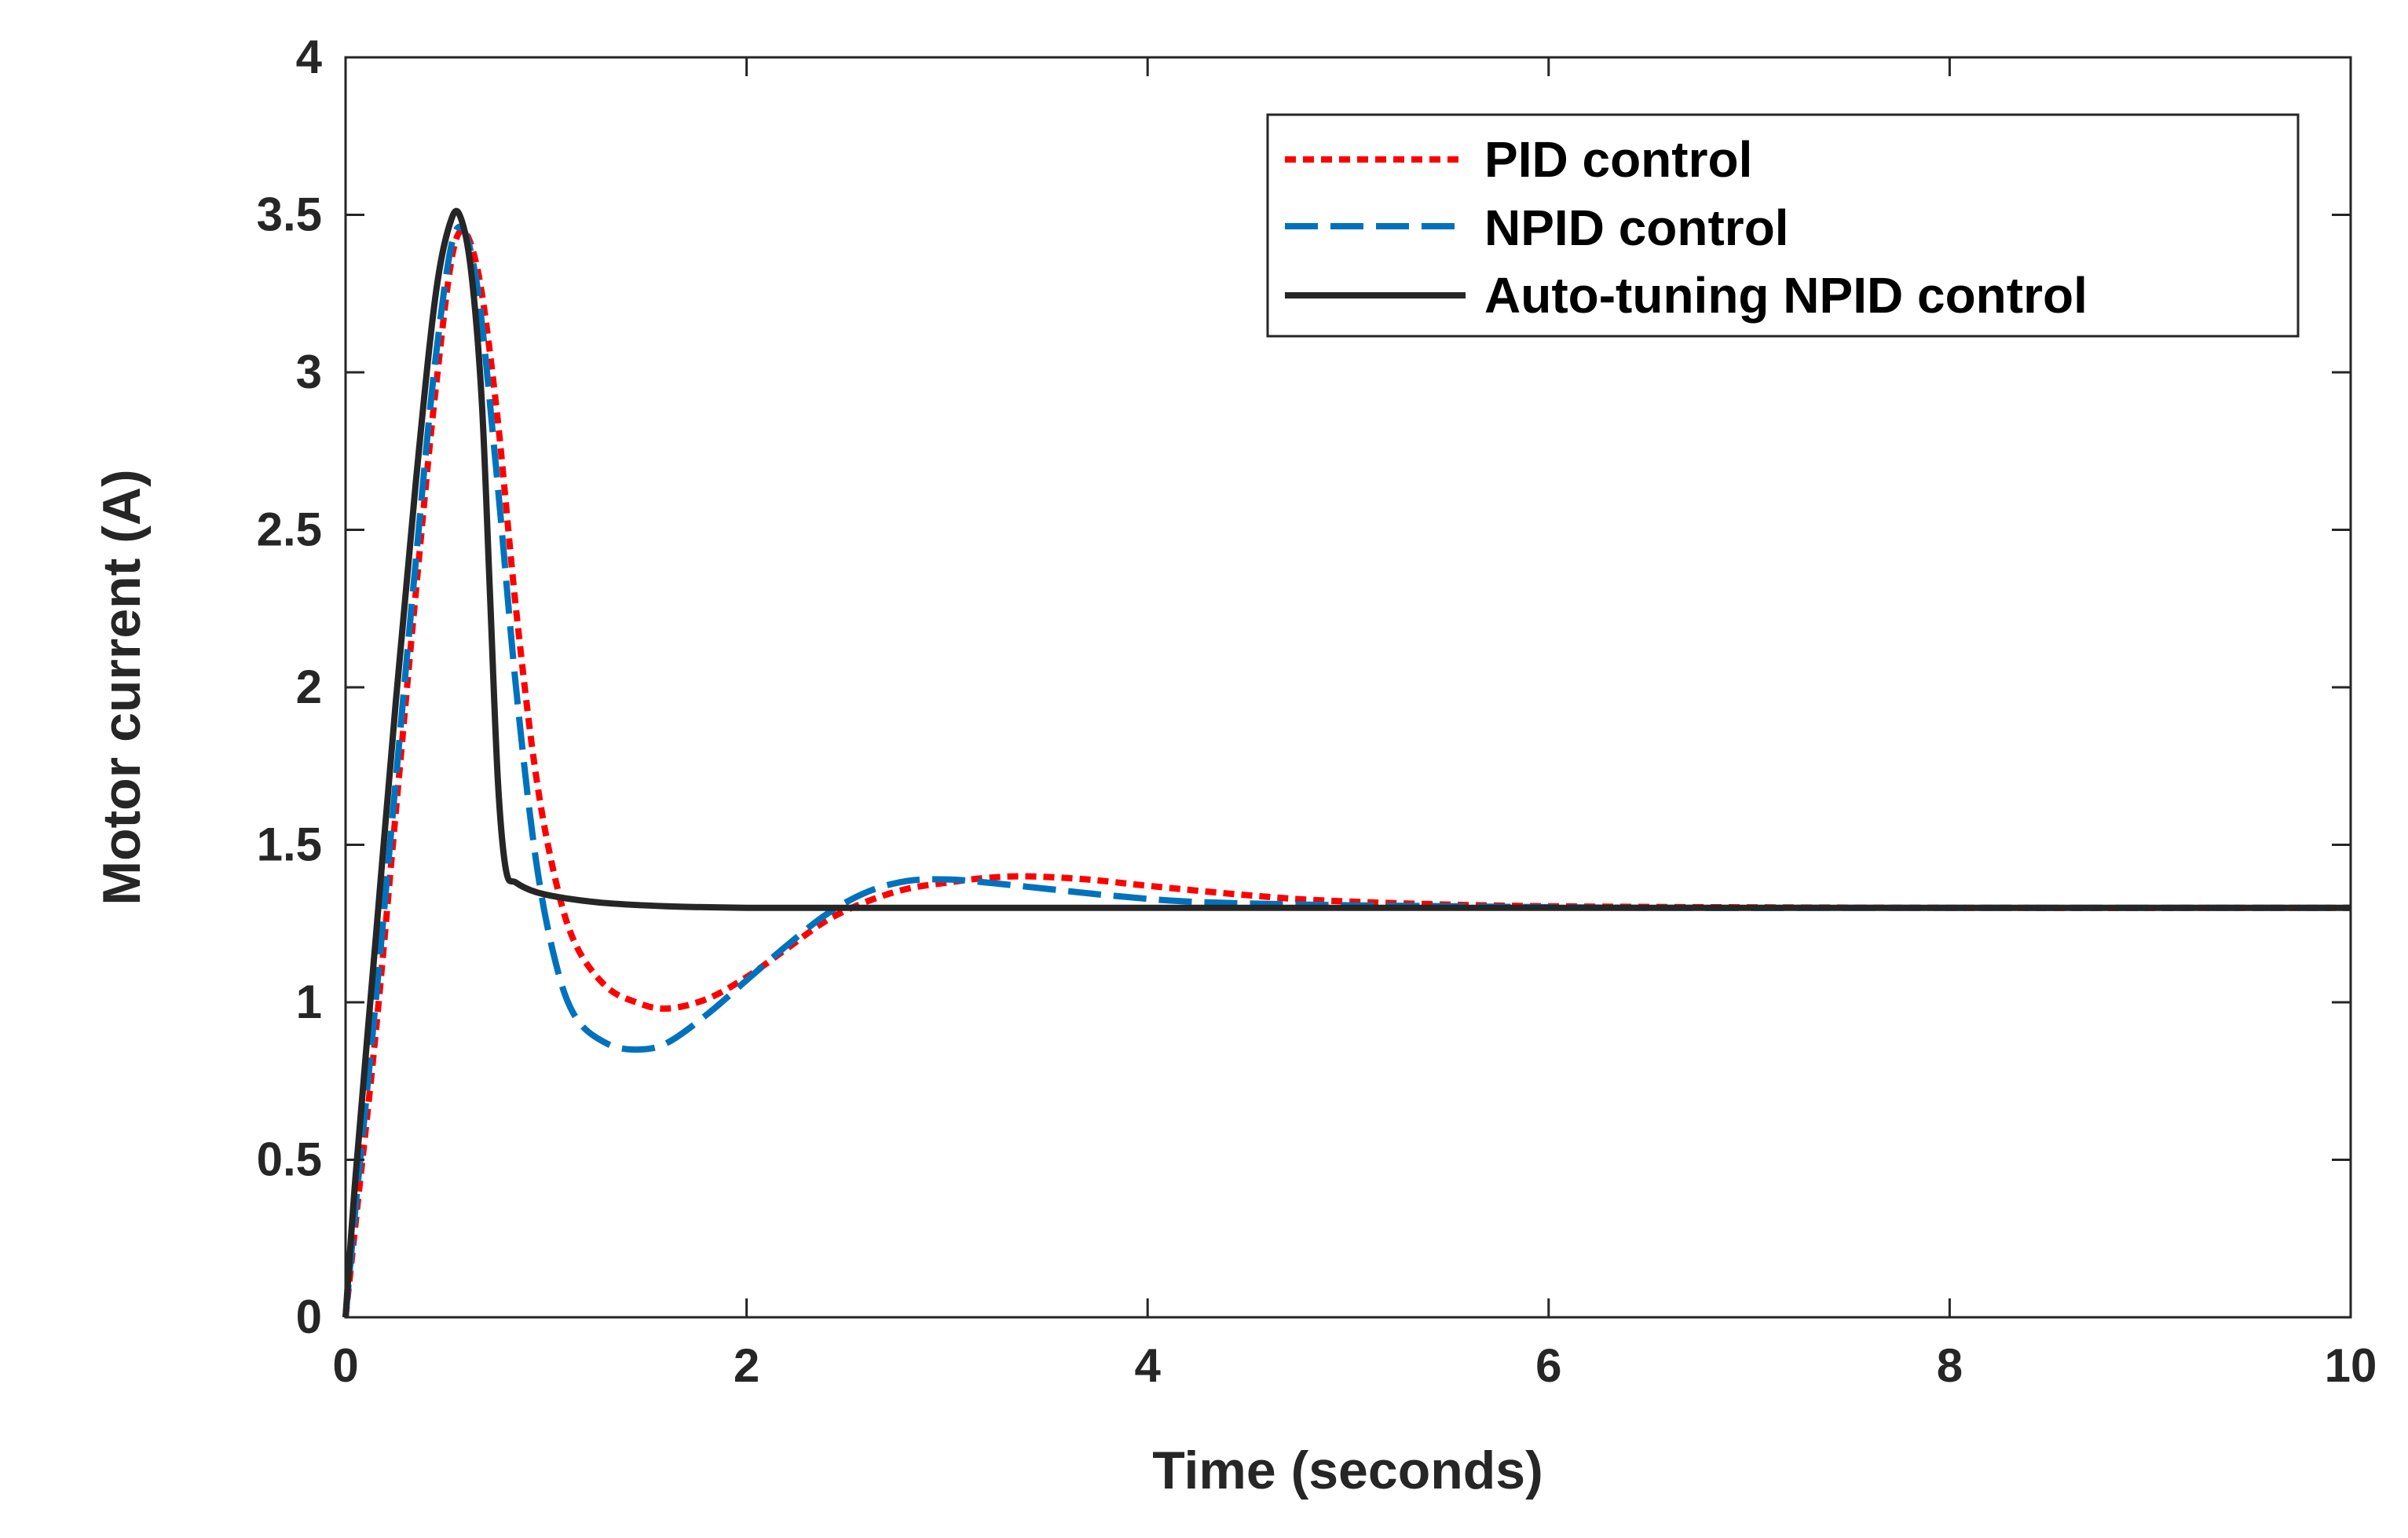 The width and height of the screenshot is (2408, 1538). Describe the element at coordinates (1148, 1366) in the screenshot. I see `x-tick-label: 4` at that location.